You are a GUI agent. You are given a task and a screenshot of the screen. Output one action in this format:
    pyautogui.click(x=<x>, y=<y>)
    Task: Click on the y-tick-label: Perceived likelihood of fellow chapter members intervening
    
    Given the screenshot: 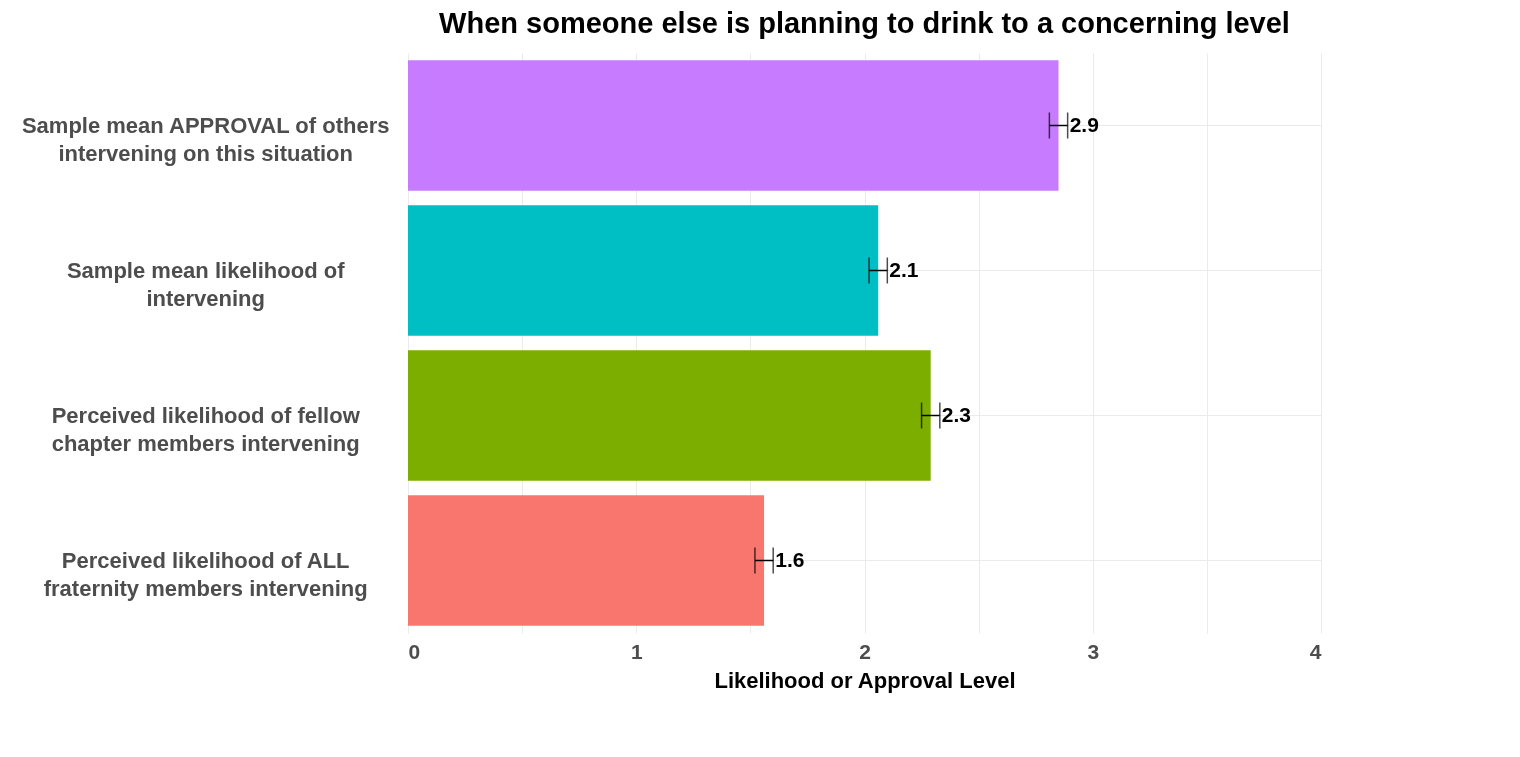 What is the action you would take?
    pyautogui.click(x=206, y=429)
    